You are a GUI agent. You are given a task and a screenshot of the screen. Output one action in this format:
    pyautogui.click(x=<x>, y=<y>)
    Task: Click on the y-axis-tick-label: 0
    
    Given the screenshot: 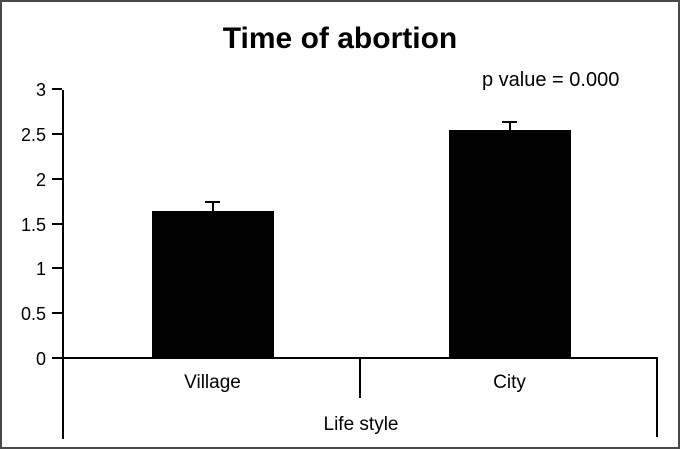 What is the action you would take?
    pyautogui.click(x=40, y=359)
    